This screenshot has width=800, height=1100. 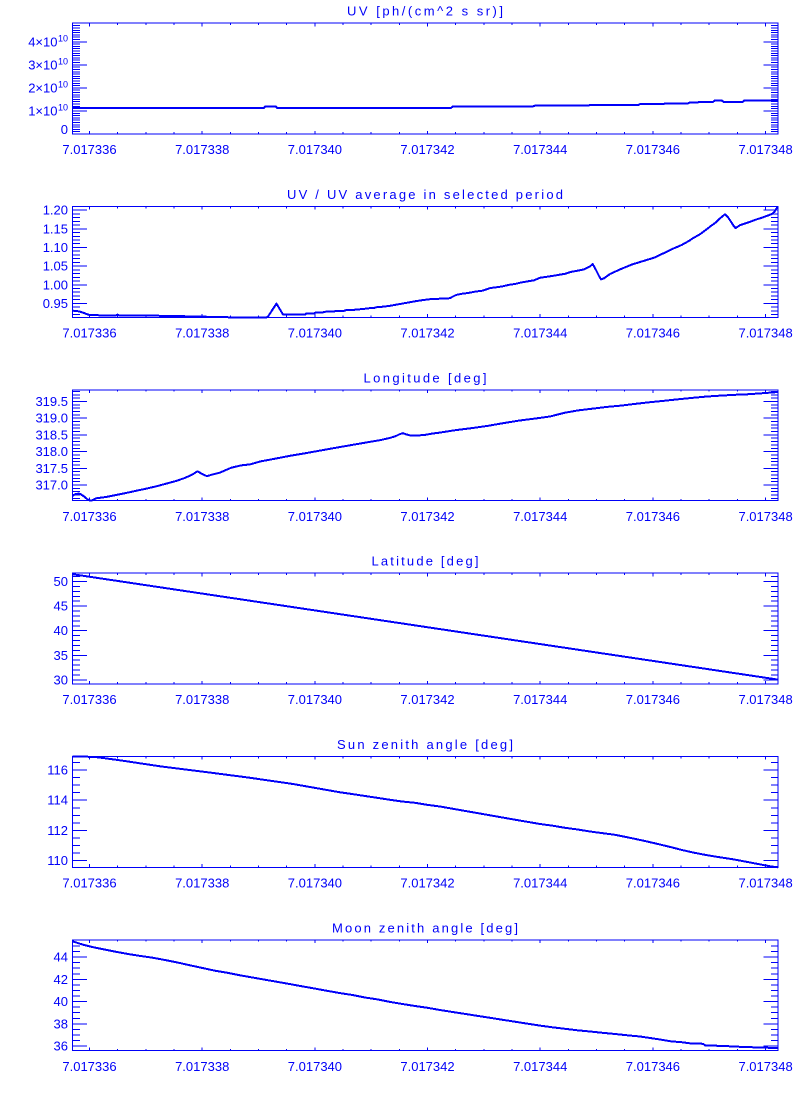 What do you see at coordinates (51, 451) in the screenshot?
I see `svg-text: 318.0` at bounding box center [51, 451].